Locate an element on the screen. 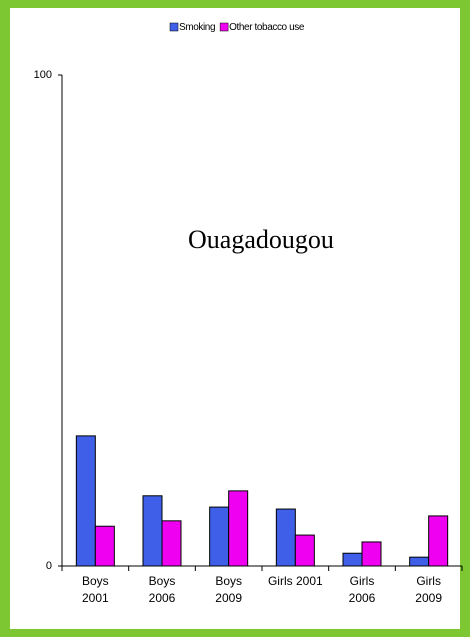 The height and width of the screenshot is (637, 470). legend-label: Other tobacco use is located at coordinates (267, 27).